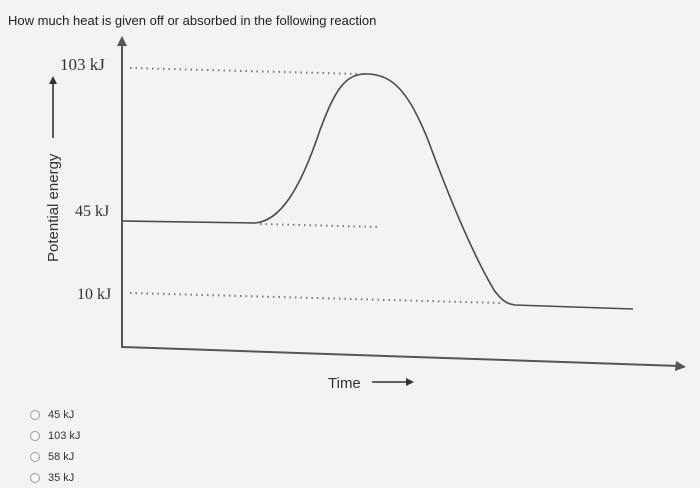 The width and height of the screenshot is (700, 488). What do you see at coordinates (61, 456) in the screenshot?
I see `option-label: 58 kJ` at bounding box center [61, 456].